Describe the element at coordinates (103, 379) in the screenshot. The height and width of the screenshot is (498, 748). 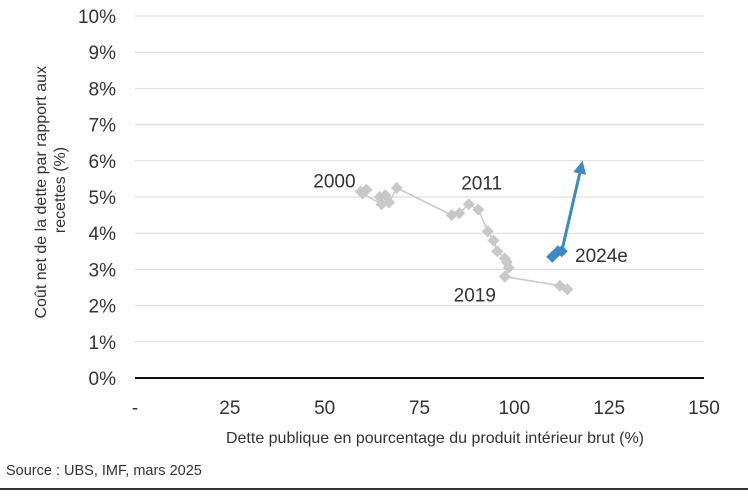
I see `y-tick-label: 0%` at that location.